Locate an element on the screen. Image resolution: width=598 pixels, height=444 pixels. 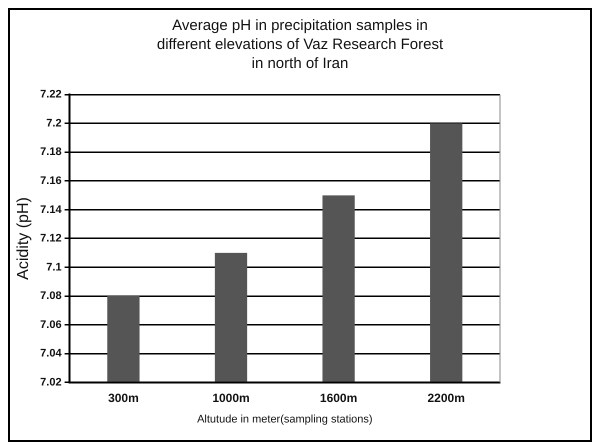
y-tick-label: 7.1 is located at coordinates (54, 267).